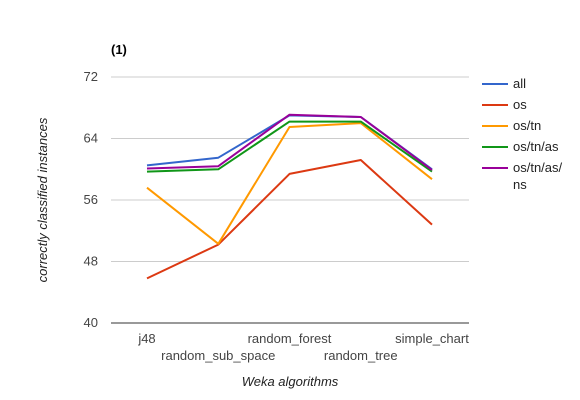 The height and width of the screenshot is (400, 580). What do you see at coordinates (42, 199) in the screenshot?
I see `y-axis-title: correctly classified instances` at bounding box center [42, 199].